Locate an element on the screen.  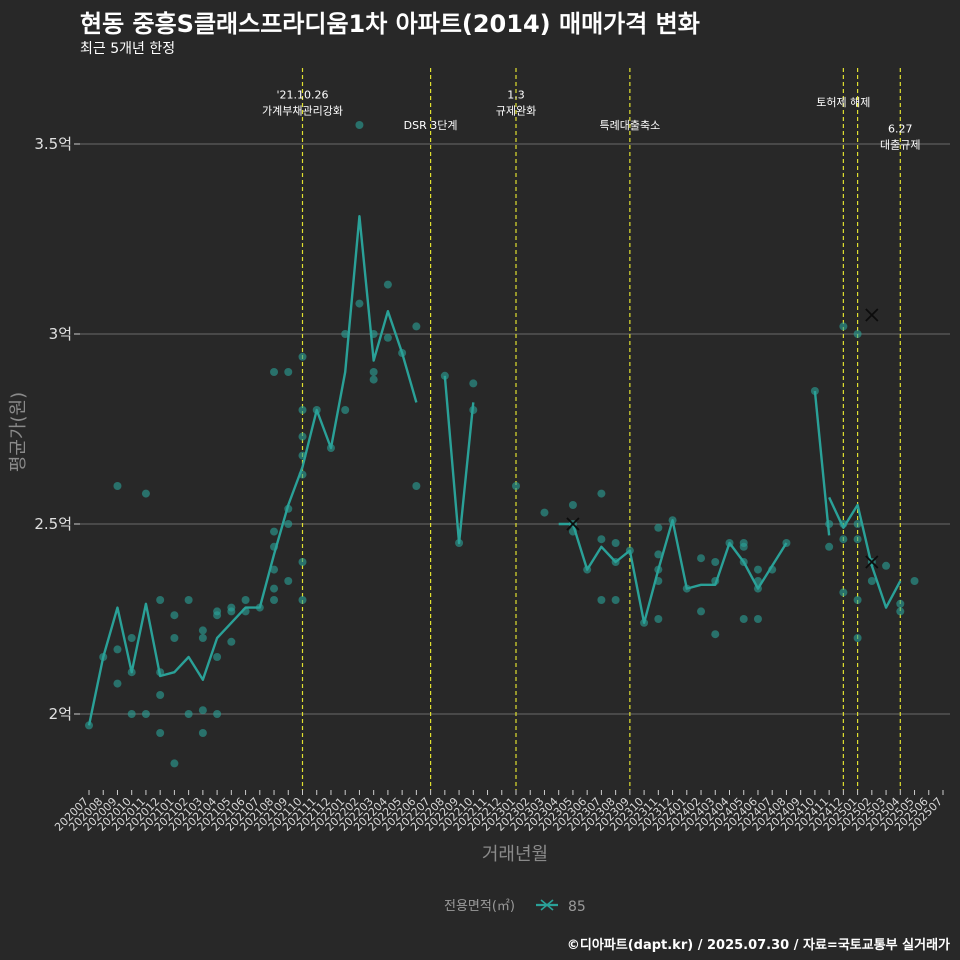
y-tick-label: 3억 is located at coordinates (60, 334).